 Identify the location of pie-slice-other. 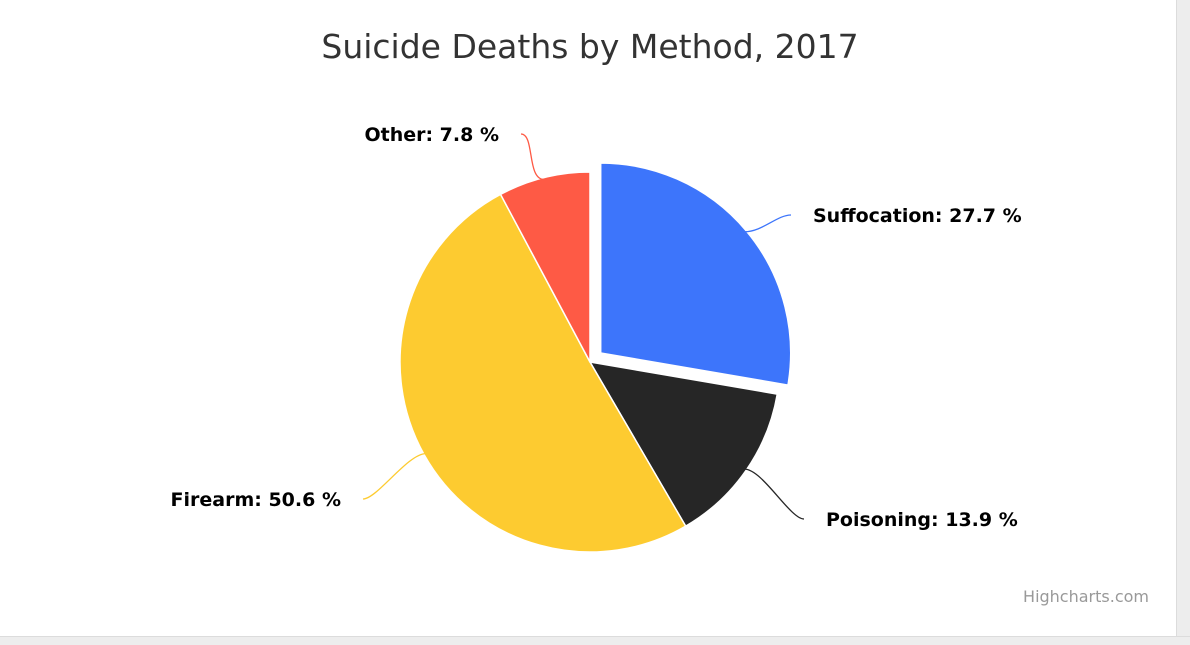
(545, 267).